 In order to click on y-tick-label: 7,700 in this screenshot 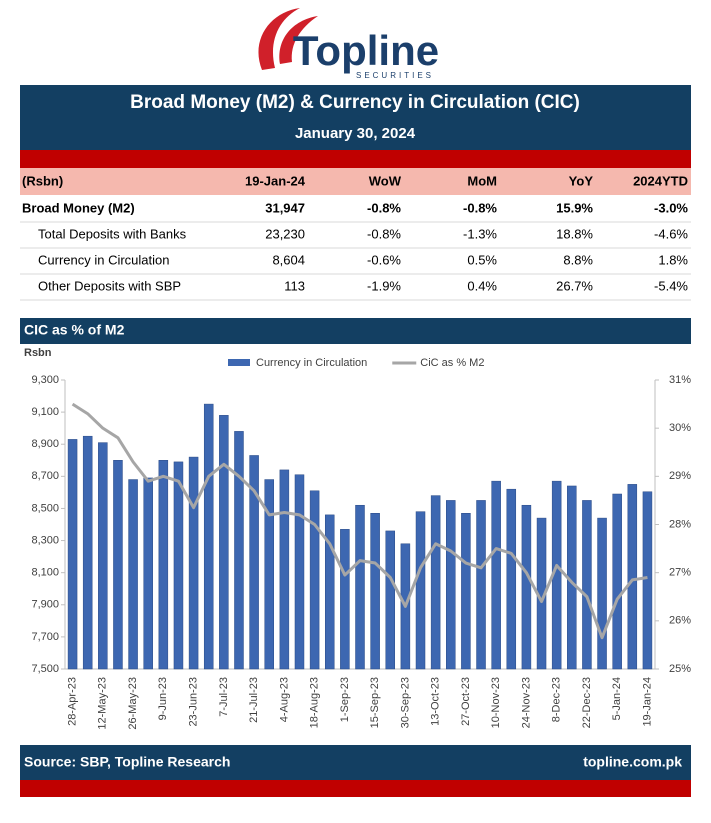, I will do `click(45, 637)`.